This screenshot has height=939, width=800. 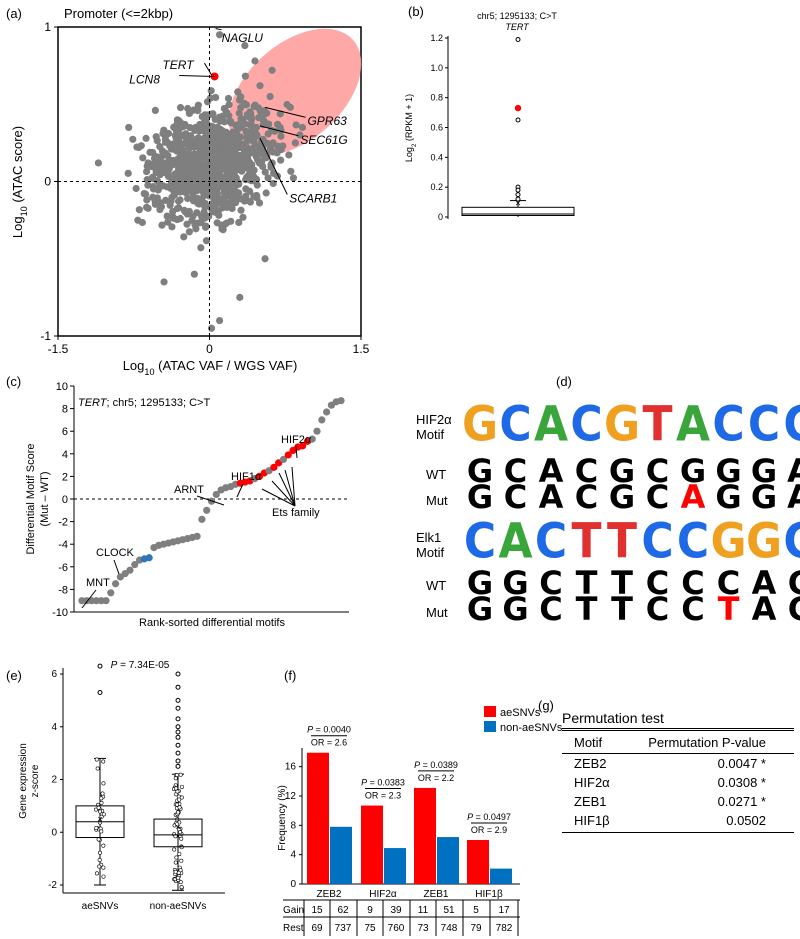 What do you see at coordinates (246, 477) in the screenshot?
I see `annotation-label: HIF1α` at bounding box center [246, 477].